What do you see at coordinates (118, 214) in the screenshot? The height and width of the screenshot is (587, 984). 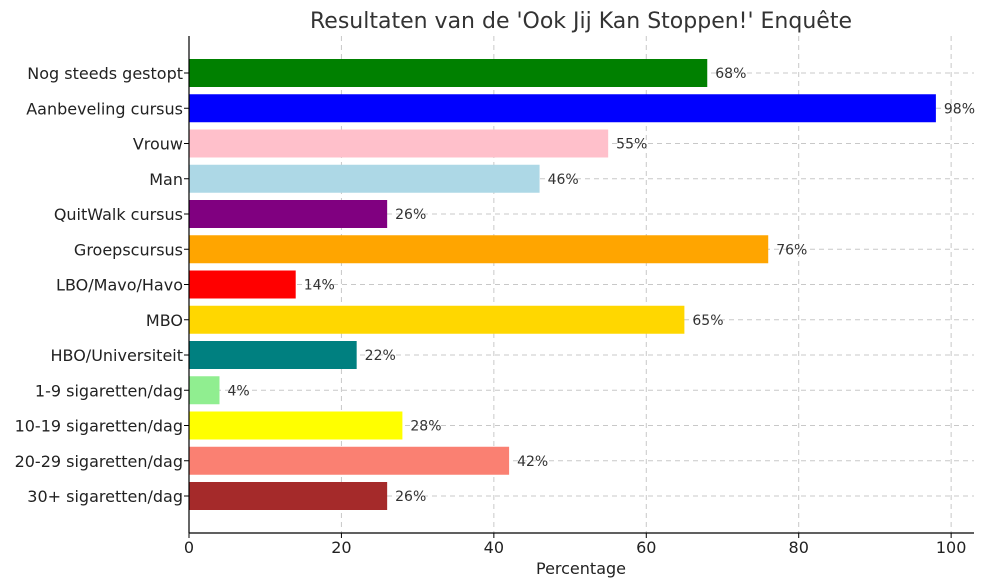 I see `category-label: QuitWalk cursus` at bounding box center [118, 214].